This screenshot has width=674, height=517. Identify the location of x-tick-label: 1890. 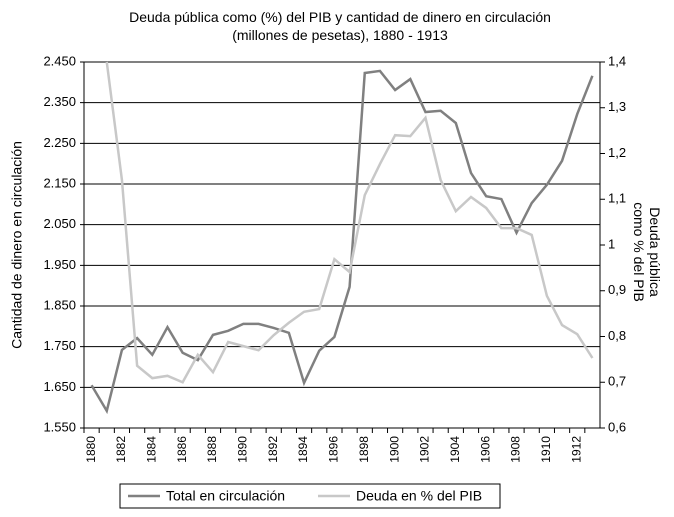
(243, 449).